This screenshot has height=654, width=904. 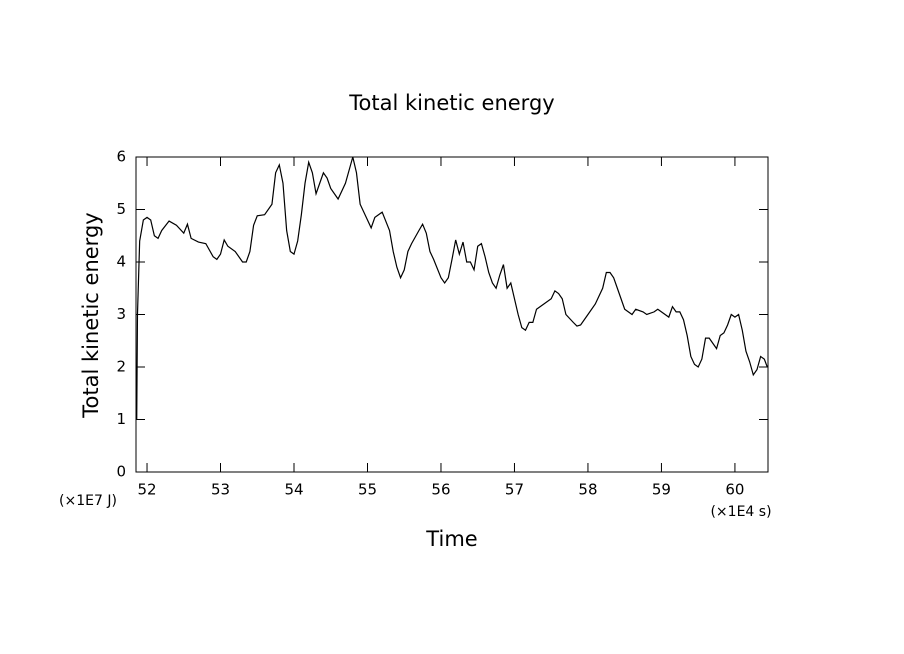 What do you see at coordinates (121, 367) in the screenshot?
I see `y-tick-label: 2` at bounding box center [121, 367].